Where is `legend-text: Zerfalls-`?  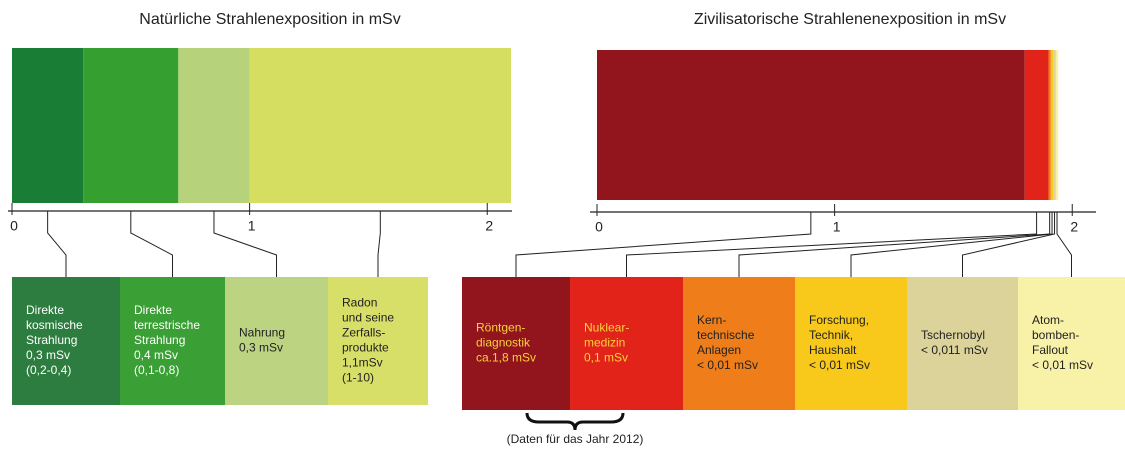 legend-text: Zerfalls- is located at coordinates (363, 333).